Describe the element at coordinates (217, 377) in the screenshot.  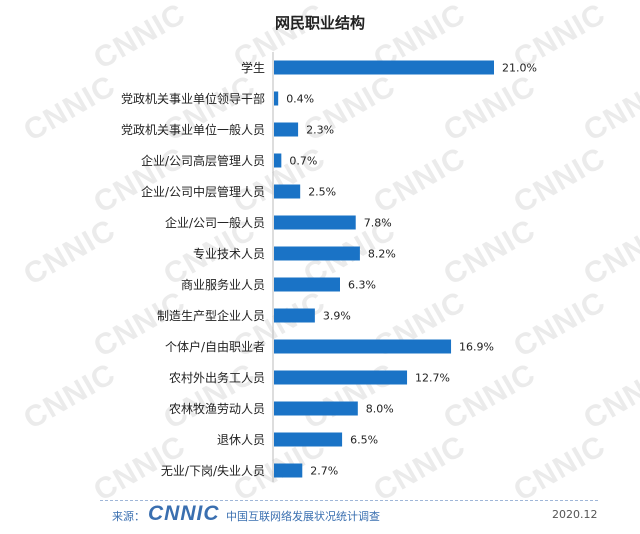
I see `category-label: 农村外出务工人员` at that location.